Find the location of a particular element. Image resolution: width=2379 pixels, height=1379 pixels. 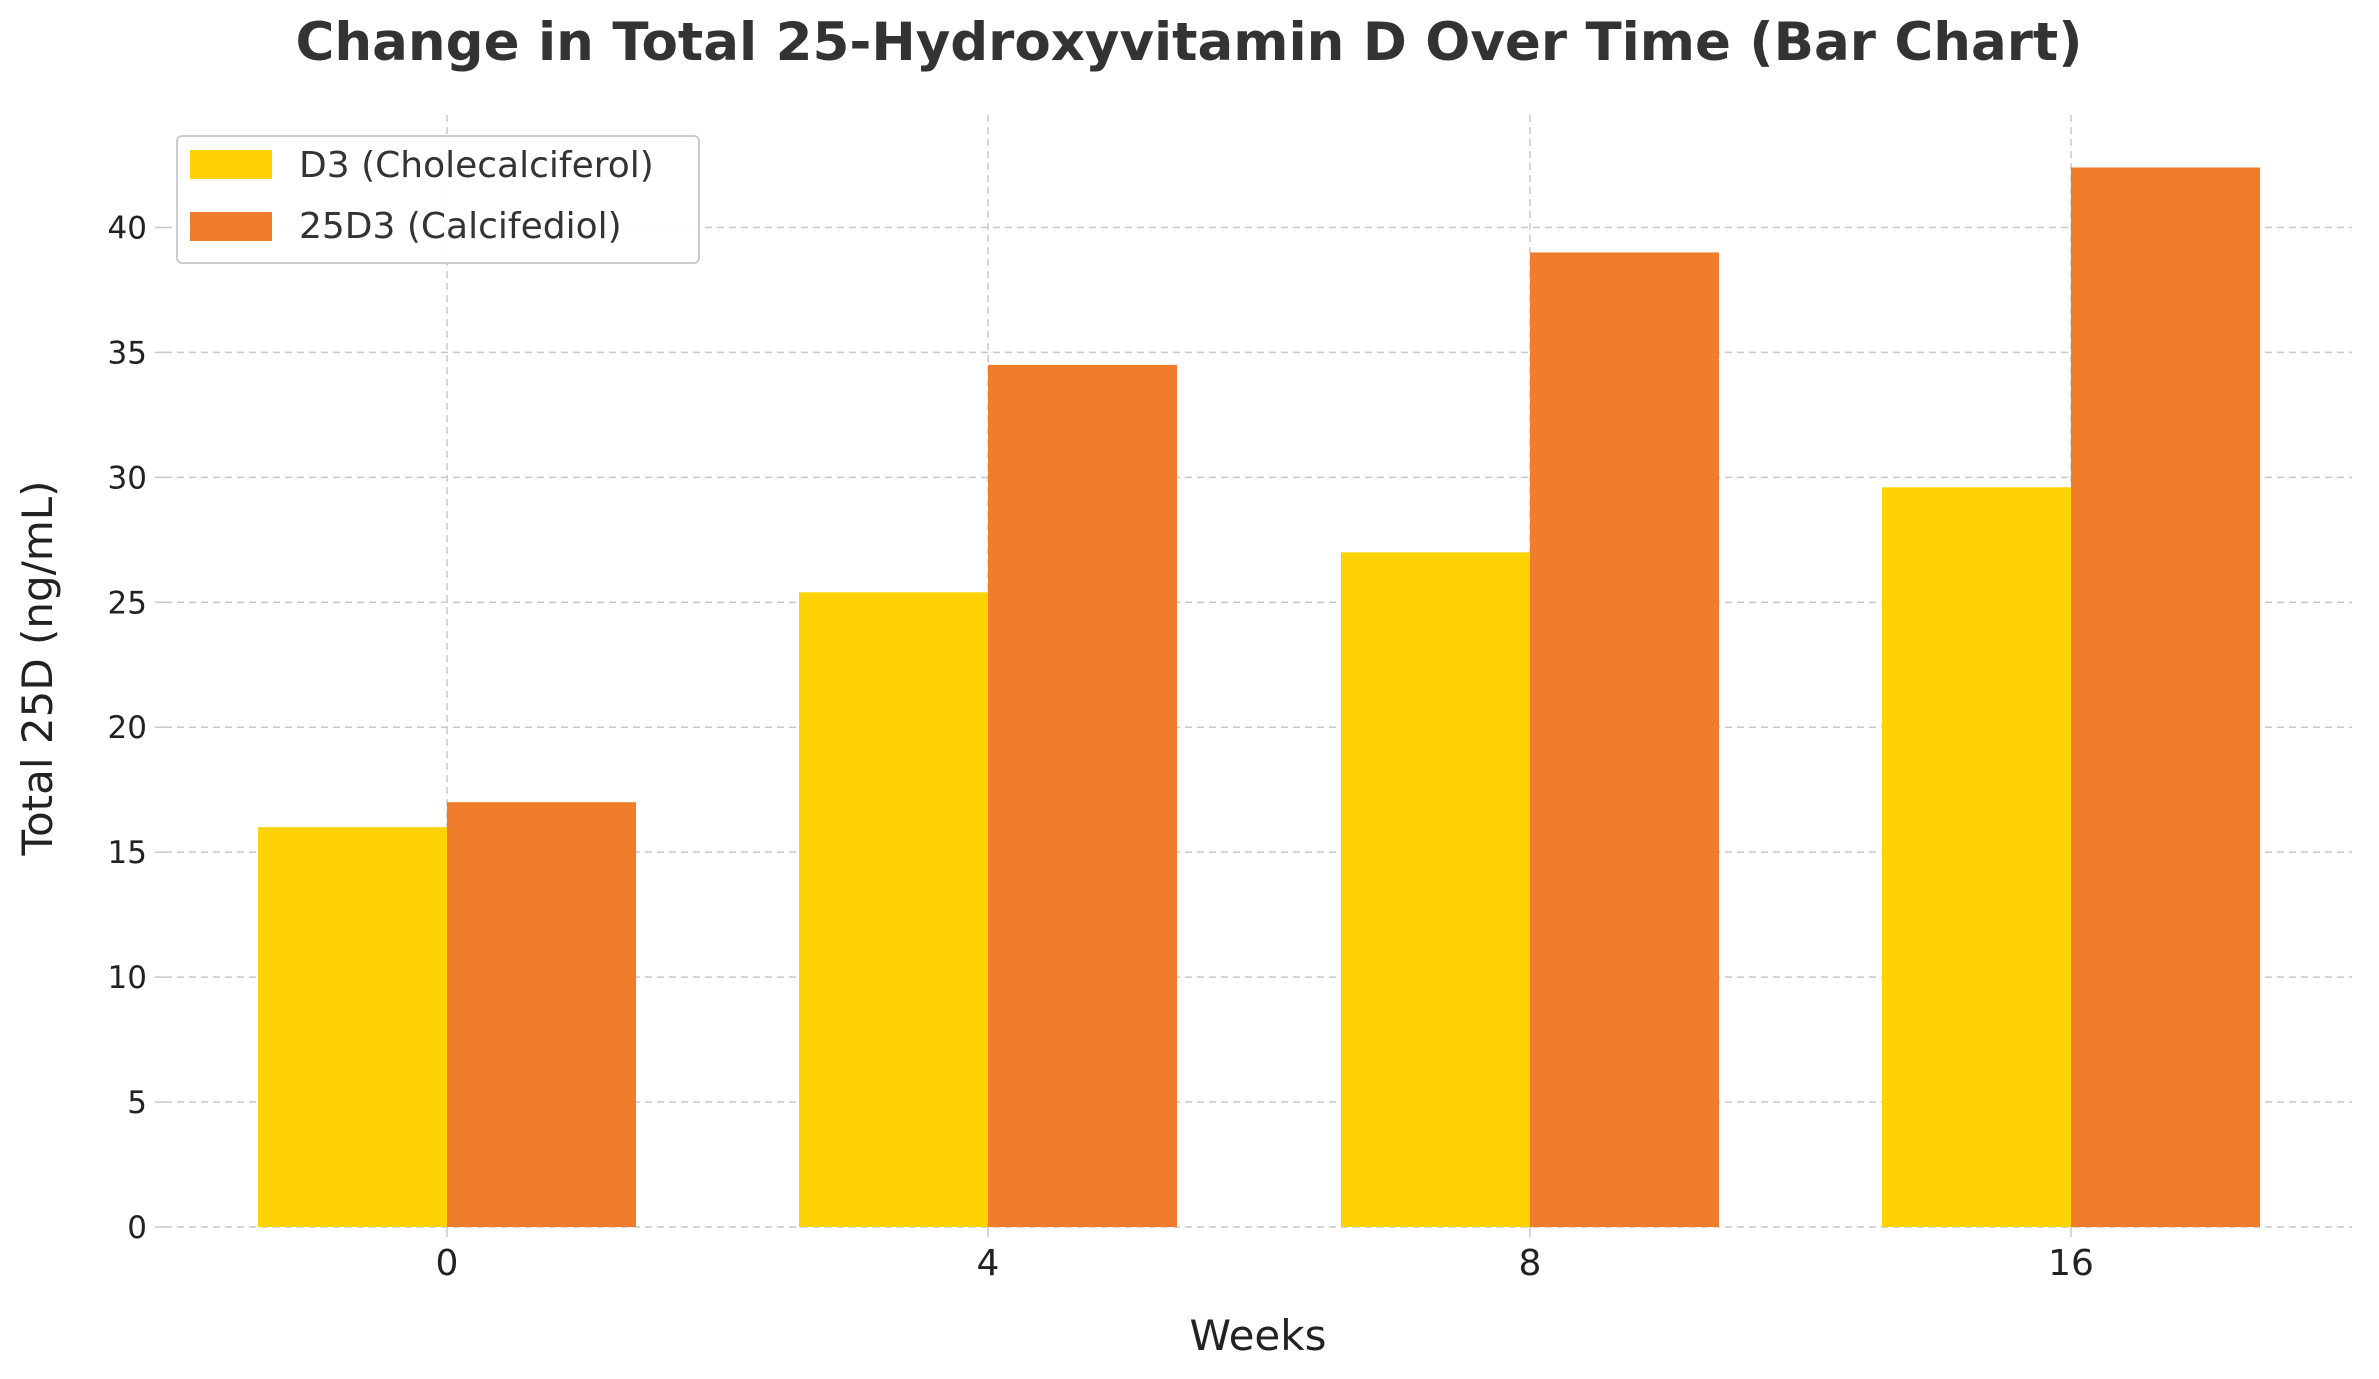

legend: D3 (Cholecalciferol) 25D3 (Calcifediol) is located at coordinates (438, 199).